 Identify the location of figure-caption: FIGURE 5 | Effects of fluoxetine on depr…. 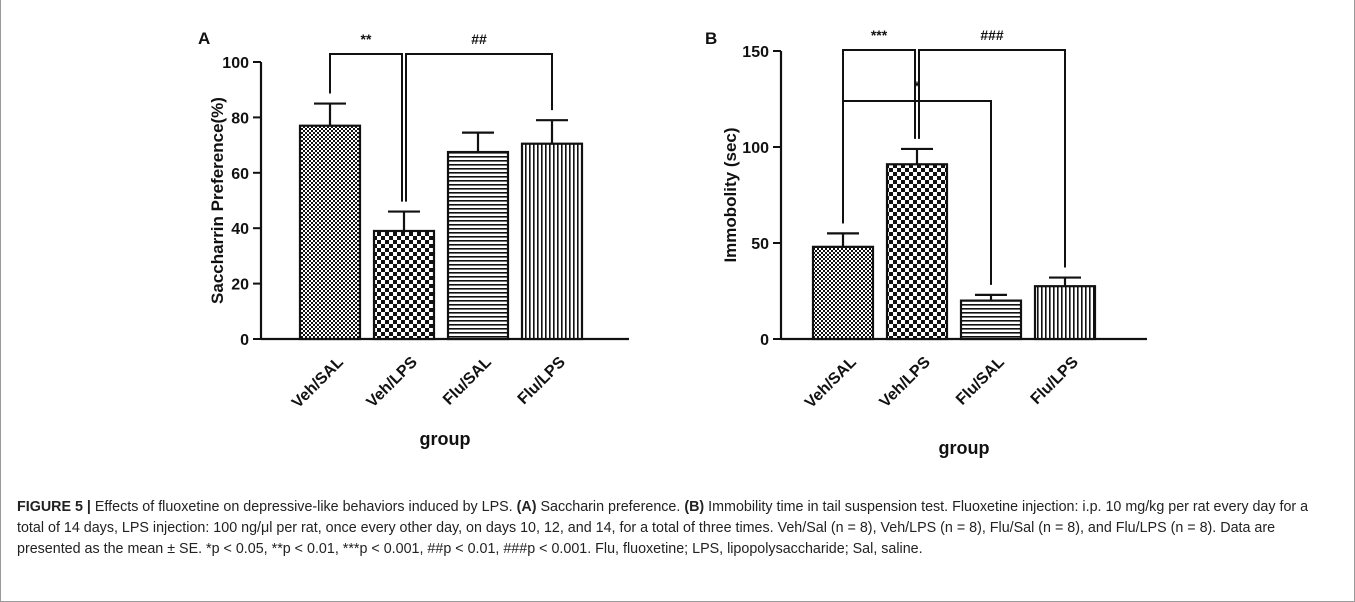
(677, 528).